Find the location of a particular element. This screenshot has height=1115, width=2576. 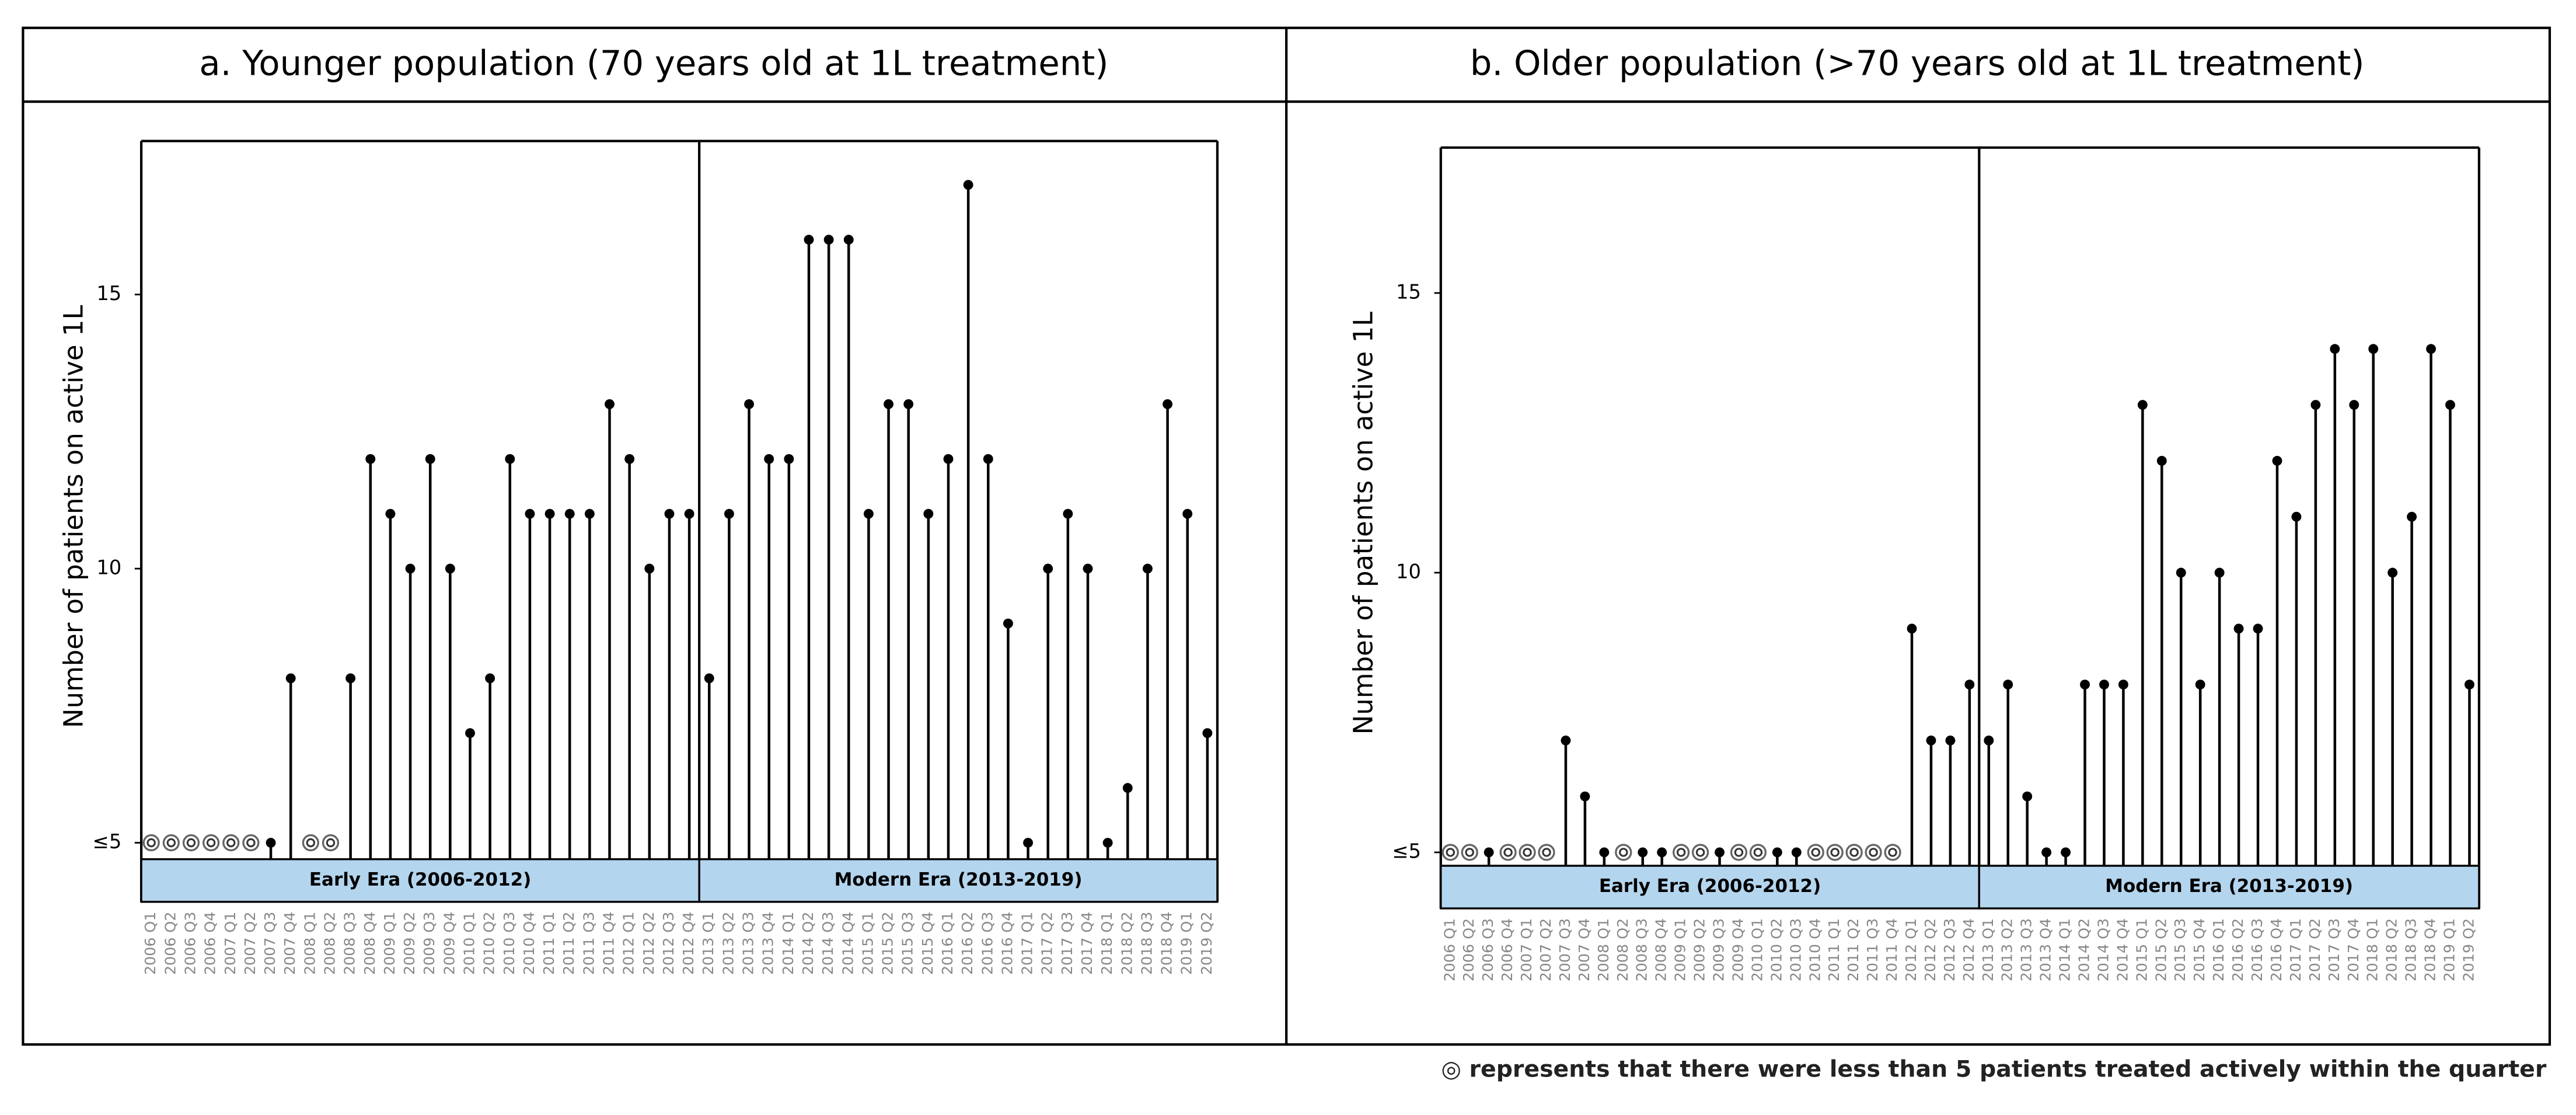

x-tick-label: 2019 Q2 is located at coordinates (2468, 949).